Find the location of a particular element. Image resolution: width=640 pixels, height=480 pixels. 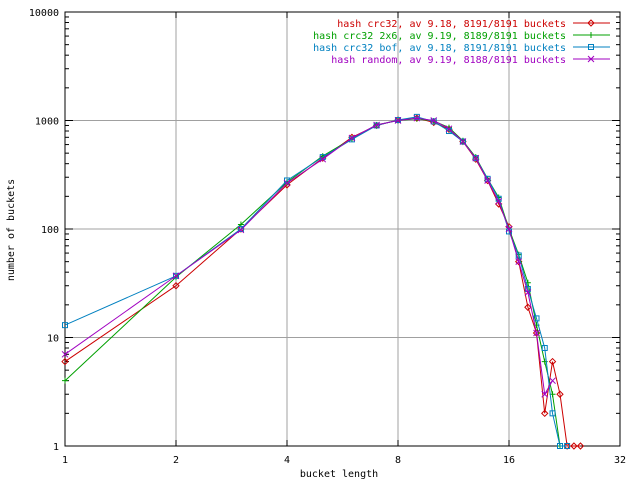

x-tick-label: 1 is located at coordinates (65, 460).